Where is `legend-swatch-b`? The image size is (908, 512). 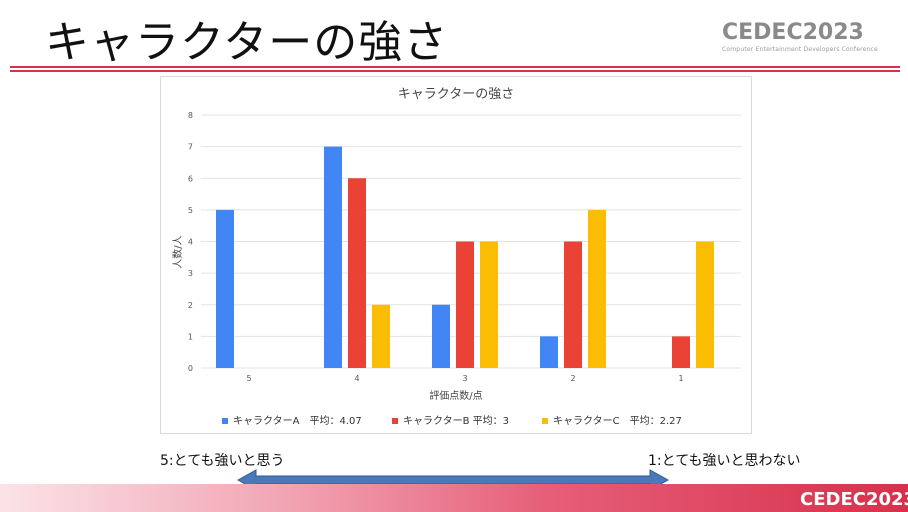 legend-swatch-b is located at coordinates (395, 421).